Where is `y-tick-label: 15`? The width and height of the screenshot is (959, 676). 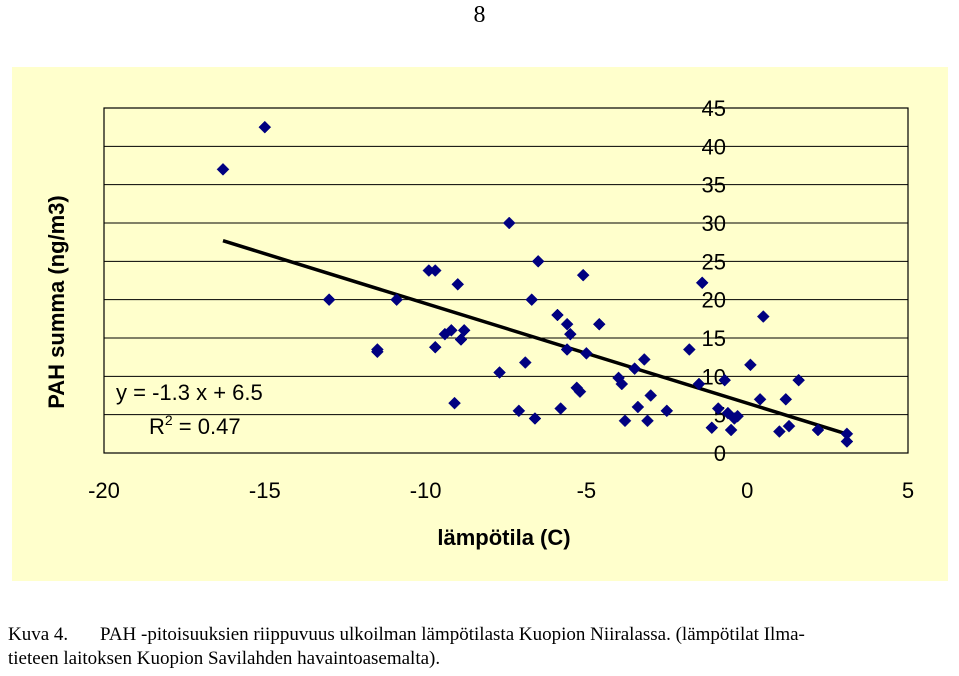 y-tick-label: 15 is located at coordinates (714, 338).